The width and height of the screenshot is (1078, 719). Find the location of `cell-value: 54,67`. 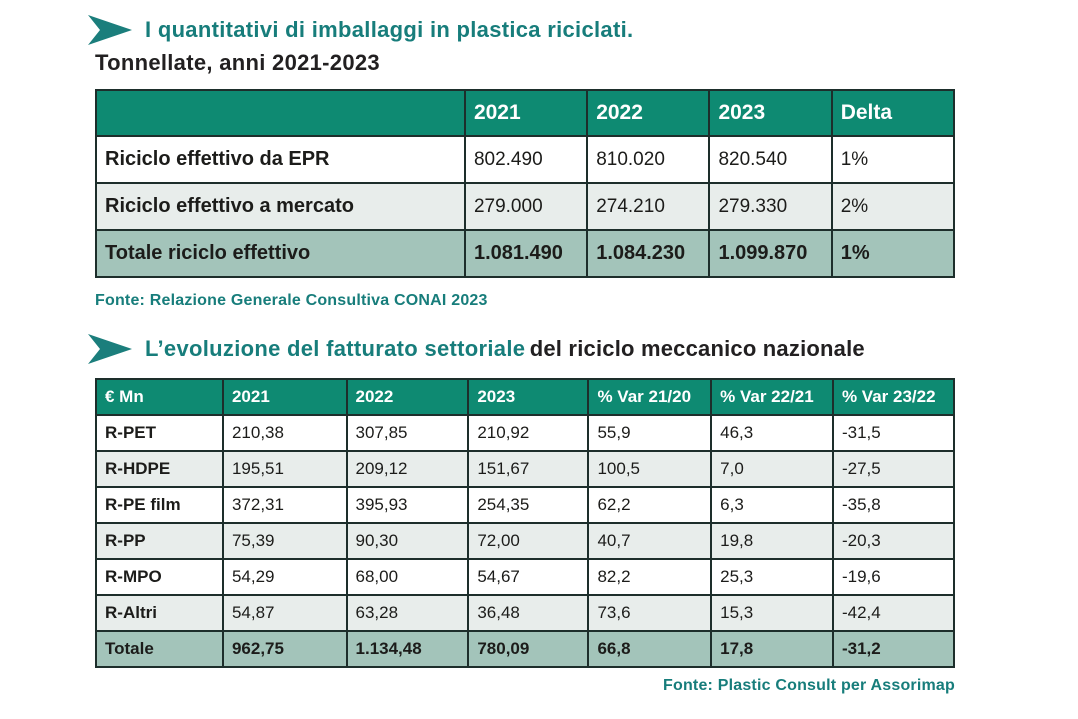

cell-value: 54,67 is located at coordinates (528, 577).